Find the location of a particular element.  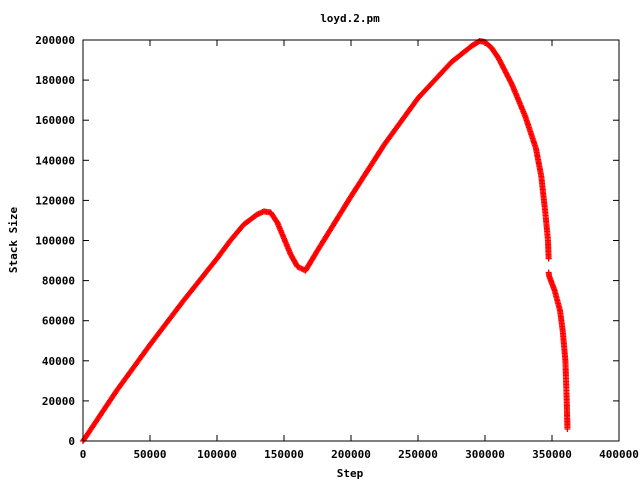

y-tick-label: 160000 is located at coordinates (55, 120).